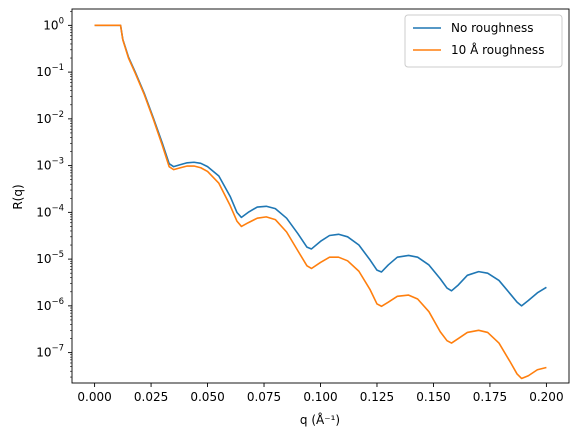  I want to click on x-axis-label: q (Å⁻¹), so click(320, 419).